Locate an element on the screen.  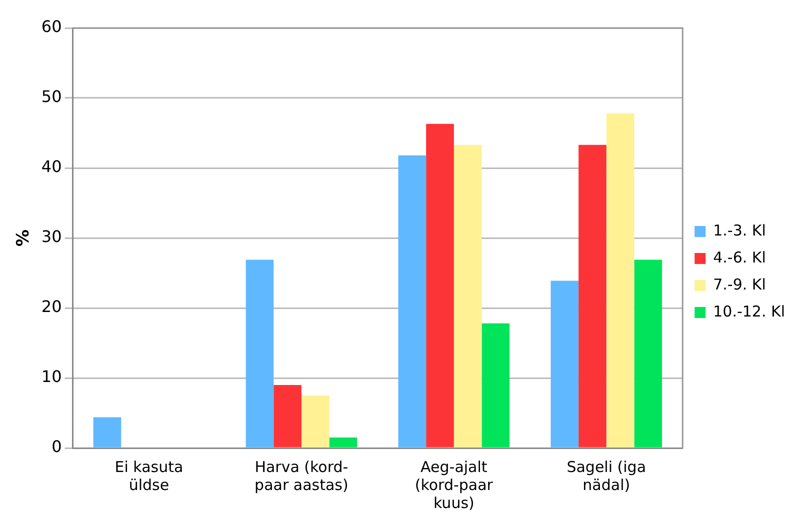
legend-label: 7.-9. Kl is located at coordinates (739, 284).